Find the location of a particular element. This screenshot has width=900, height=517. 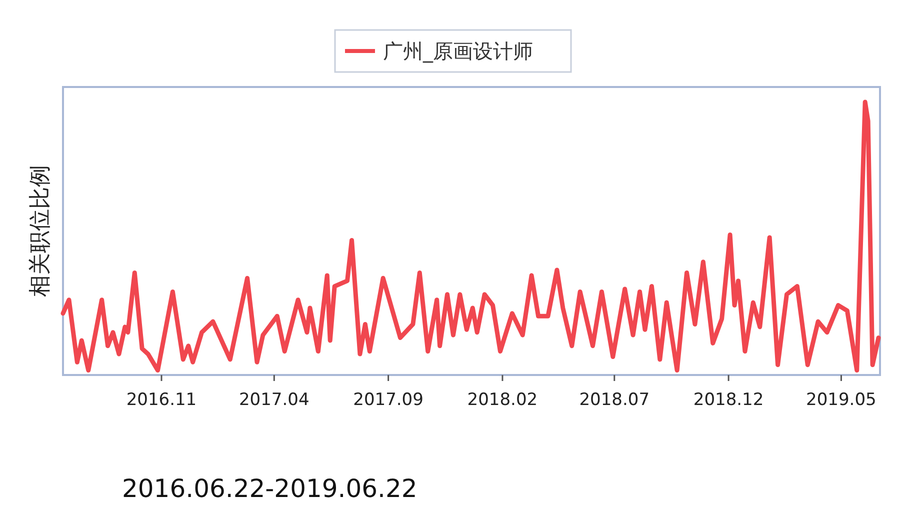

text: 2016.06.22-2019.06.22 is located at coordinates (270, 488).